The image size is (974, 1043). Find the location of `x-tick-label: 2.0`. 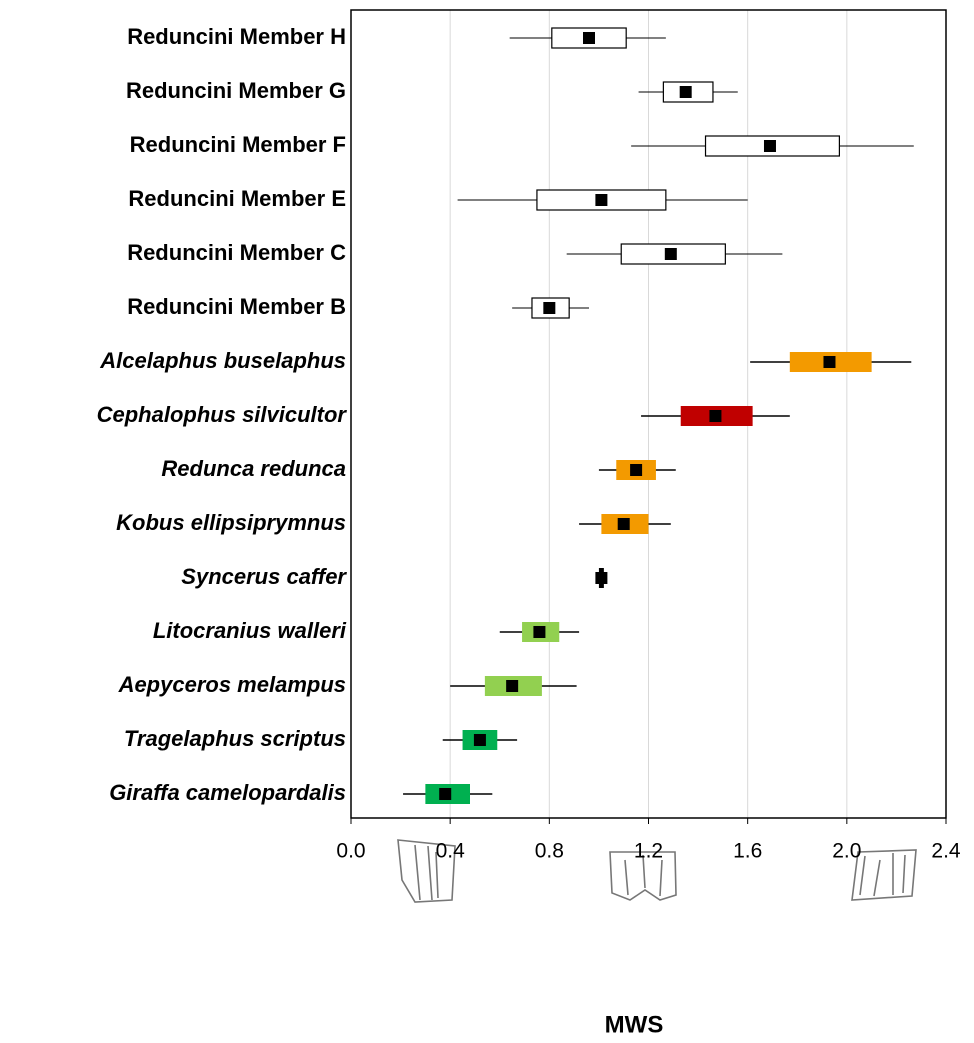

x-tick-label: 2.0 is located at coordinates (846, 851).